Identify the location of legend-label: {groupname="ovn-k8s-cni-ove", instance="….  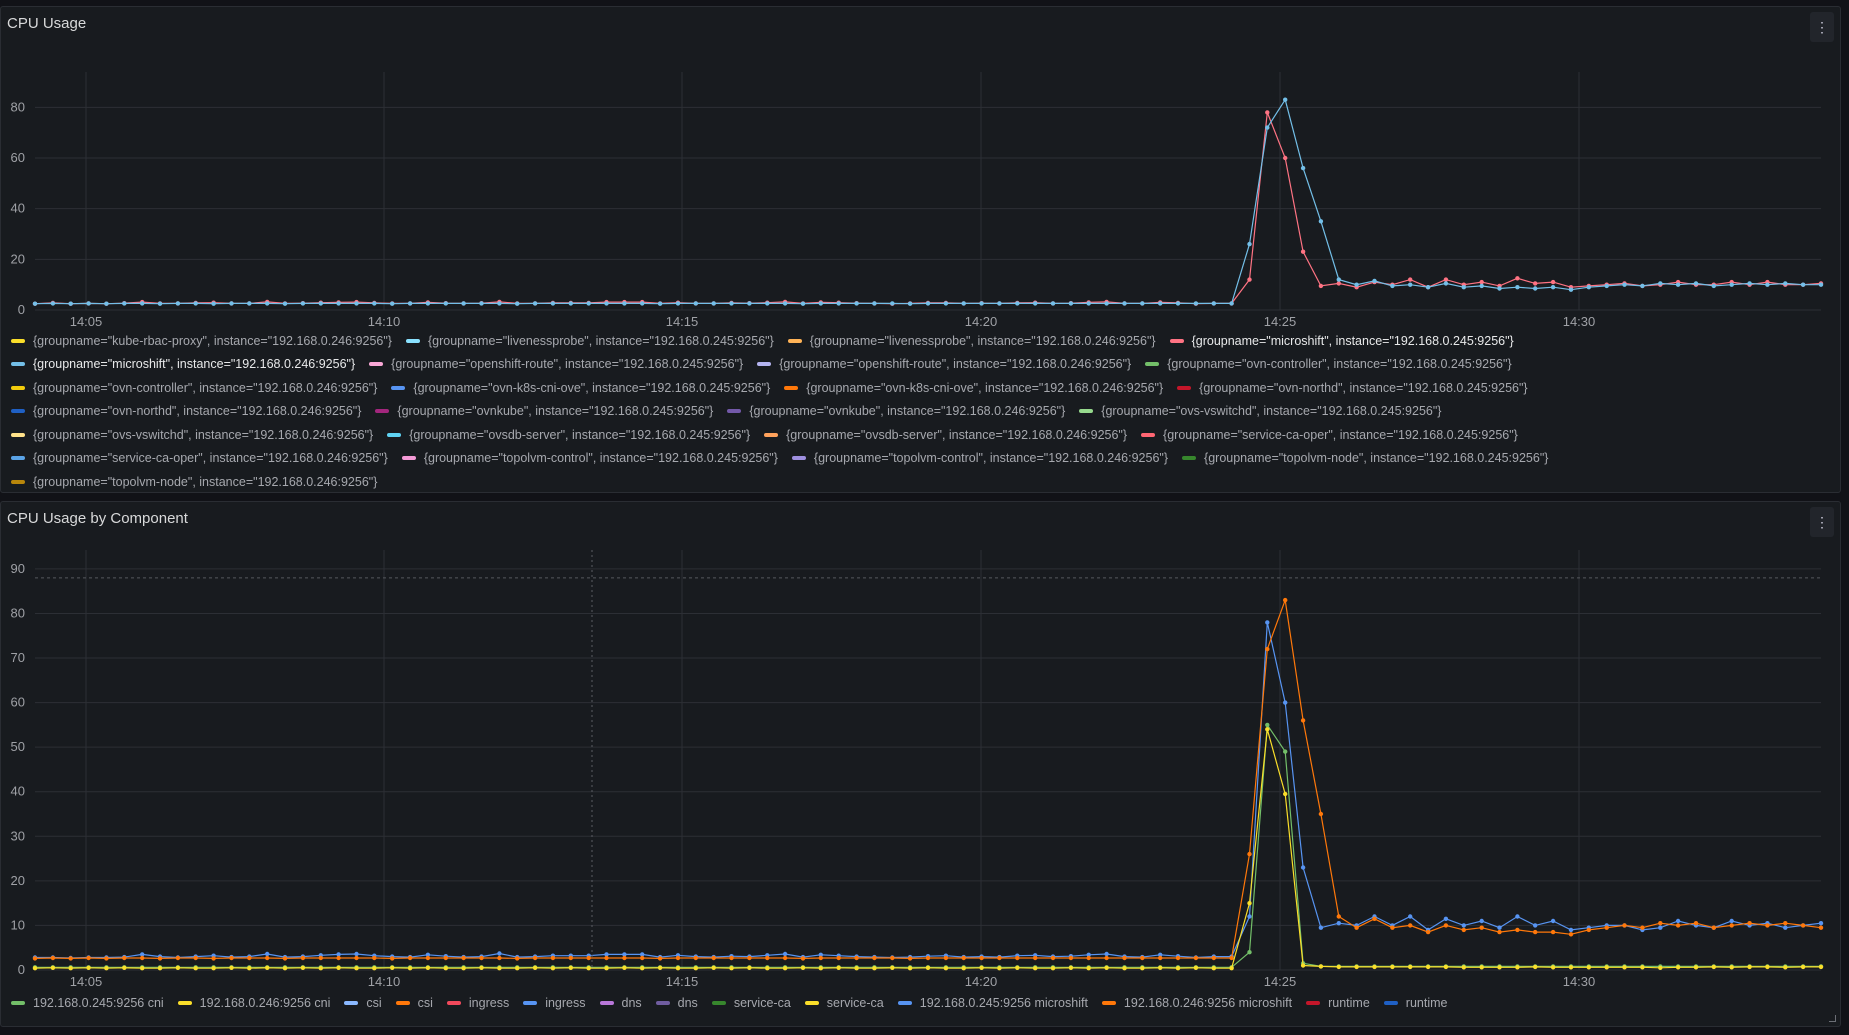
(592, 387).